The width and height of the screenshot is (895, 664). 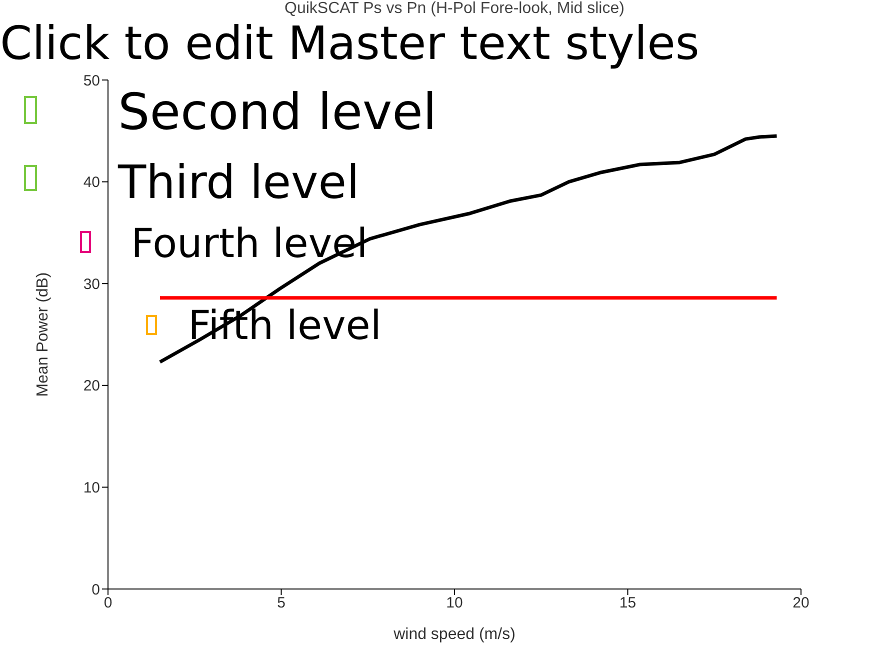 I want to click on y-tick-label: 20, so click(x=91, y=386).